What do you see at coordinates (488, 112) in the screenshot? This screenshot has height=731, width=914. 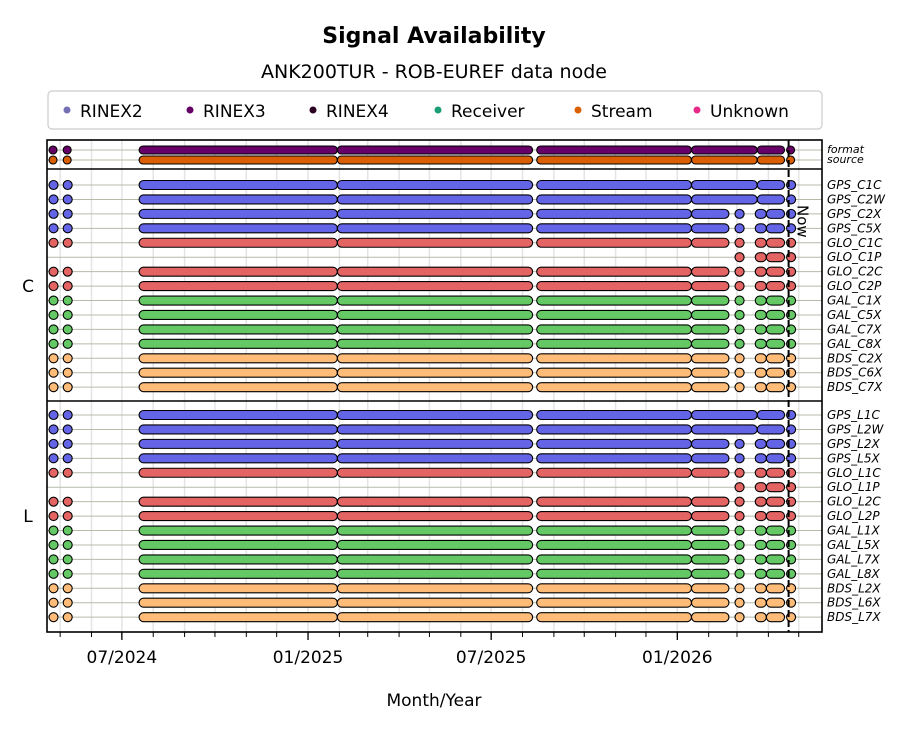 I see `legend-label: Receiver` at bounding box center [488, 112].